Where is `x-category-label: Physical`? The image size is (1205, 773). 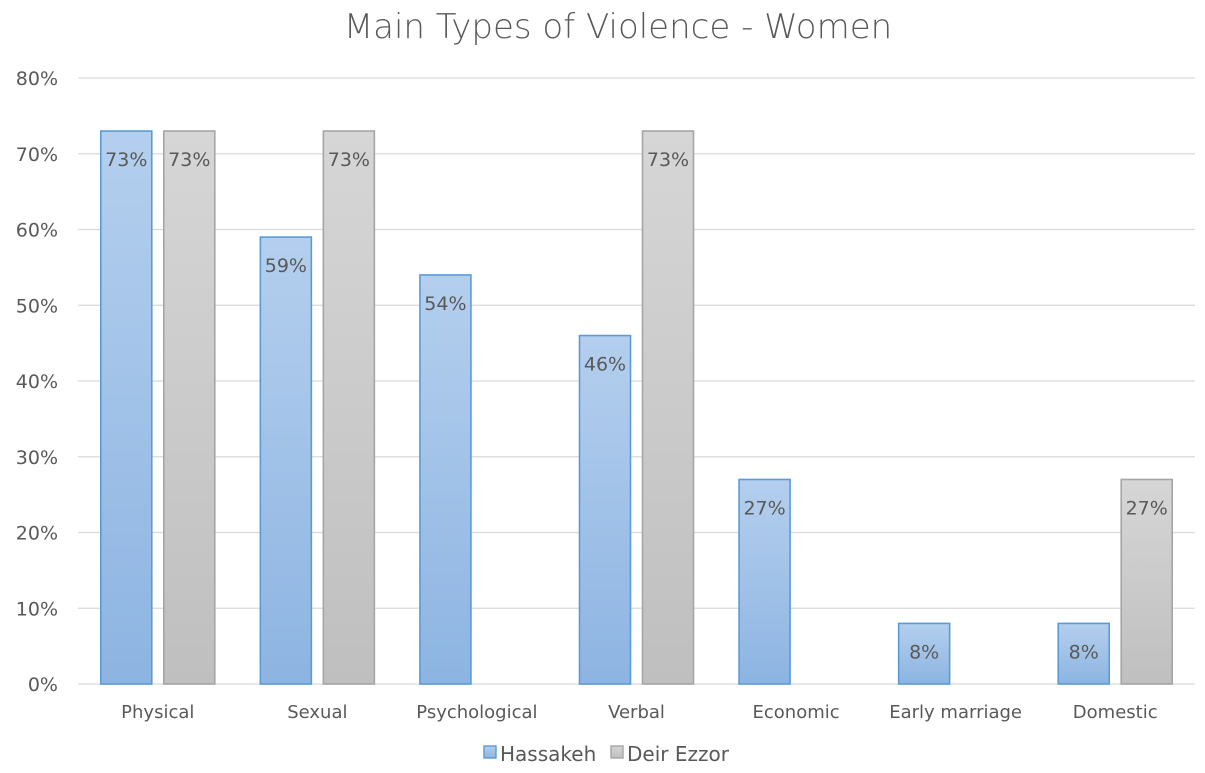 x-category-label: Physical is located at coordinates (157, 712).